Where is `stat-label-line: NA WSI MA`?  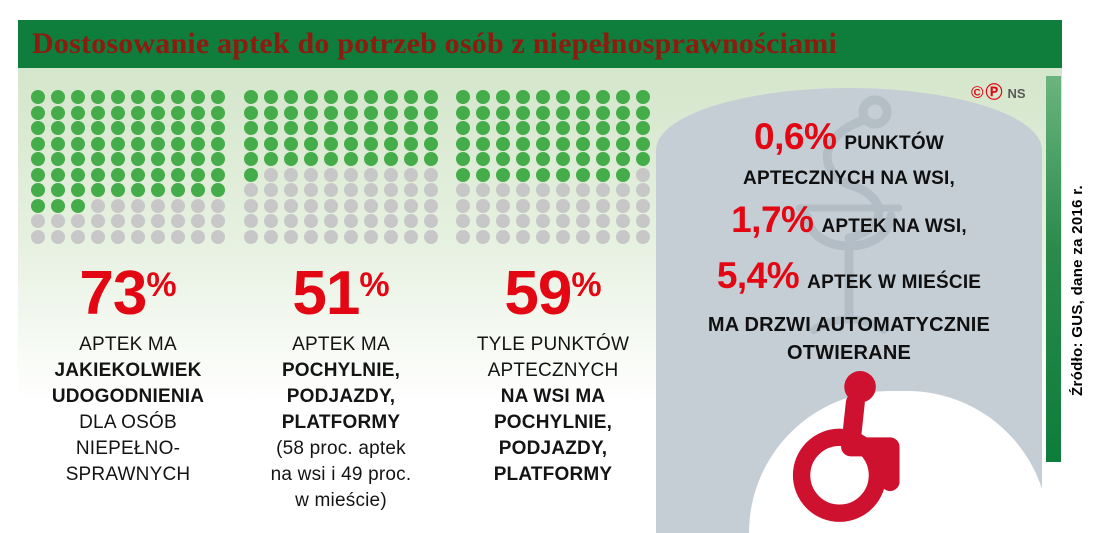 stat-label-line: NA WSI MA is located at coordinates (553, 396).